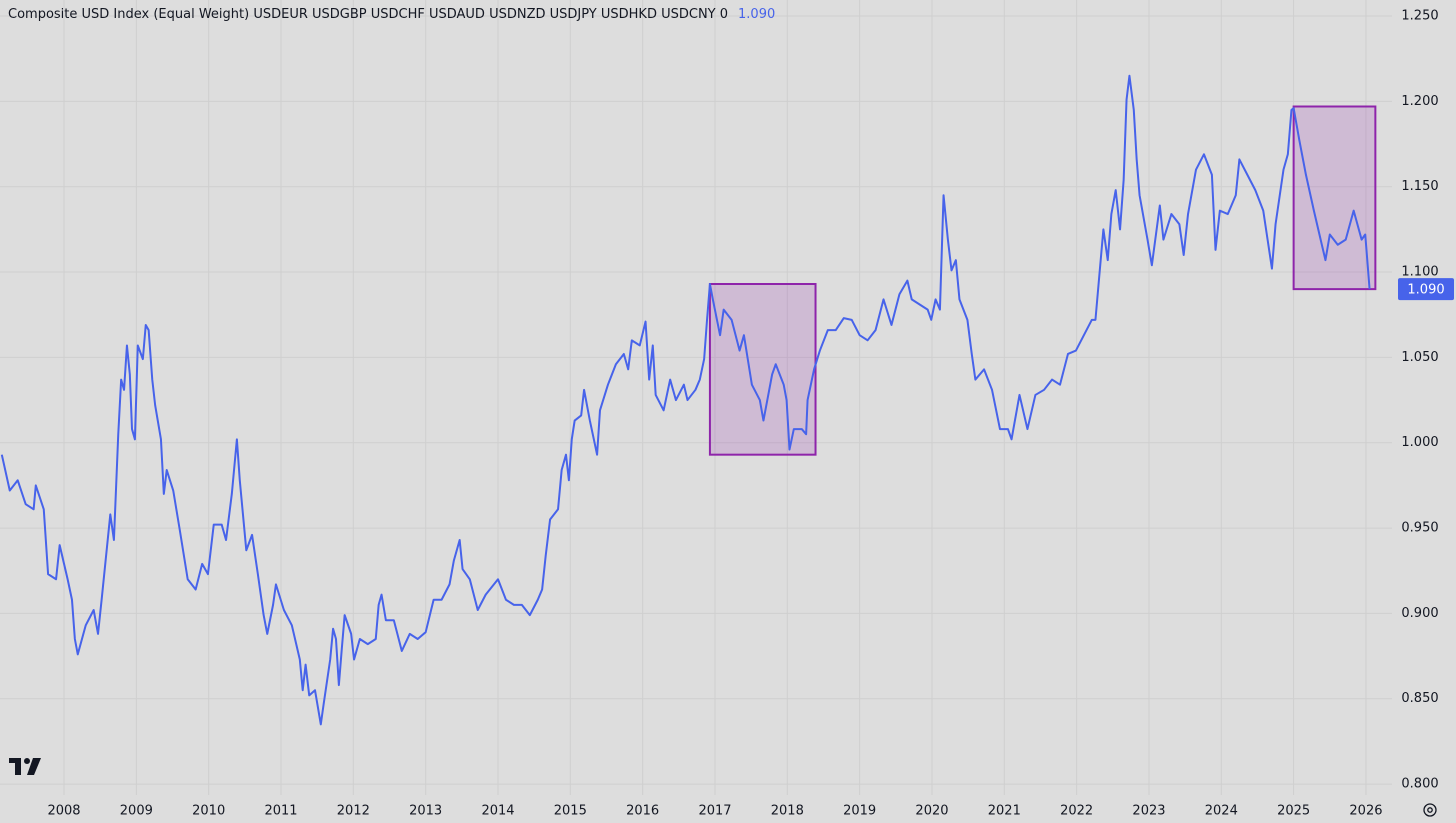  What do you see at coordinates (63, 811) in the screenshot?
I see `x-tick-label: 2008` at bounding box center [63, 811].